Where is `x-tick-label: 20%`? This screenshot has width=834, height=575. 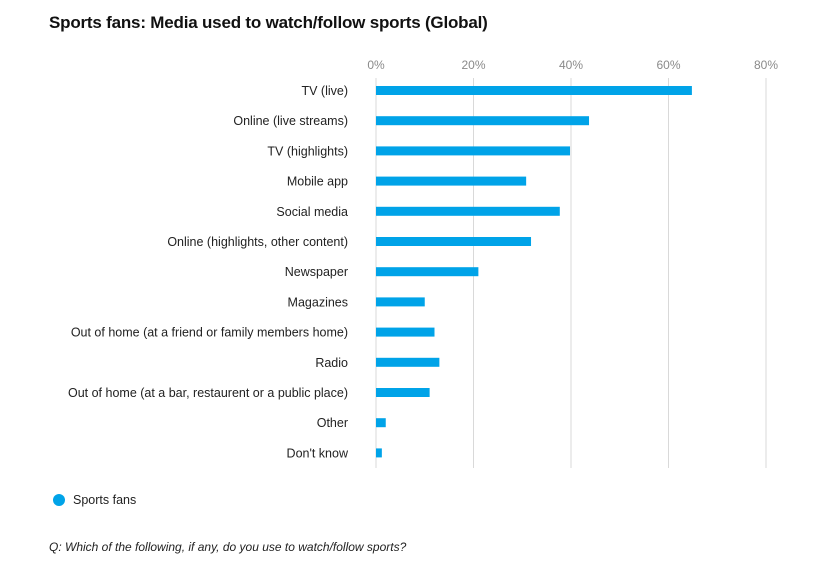 x-tick-label: 20% is located at coordinates (473, 65).